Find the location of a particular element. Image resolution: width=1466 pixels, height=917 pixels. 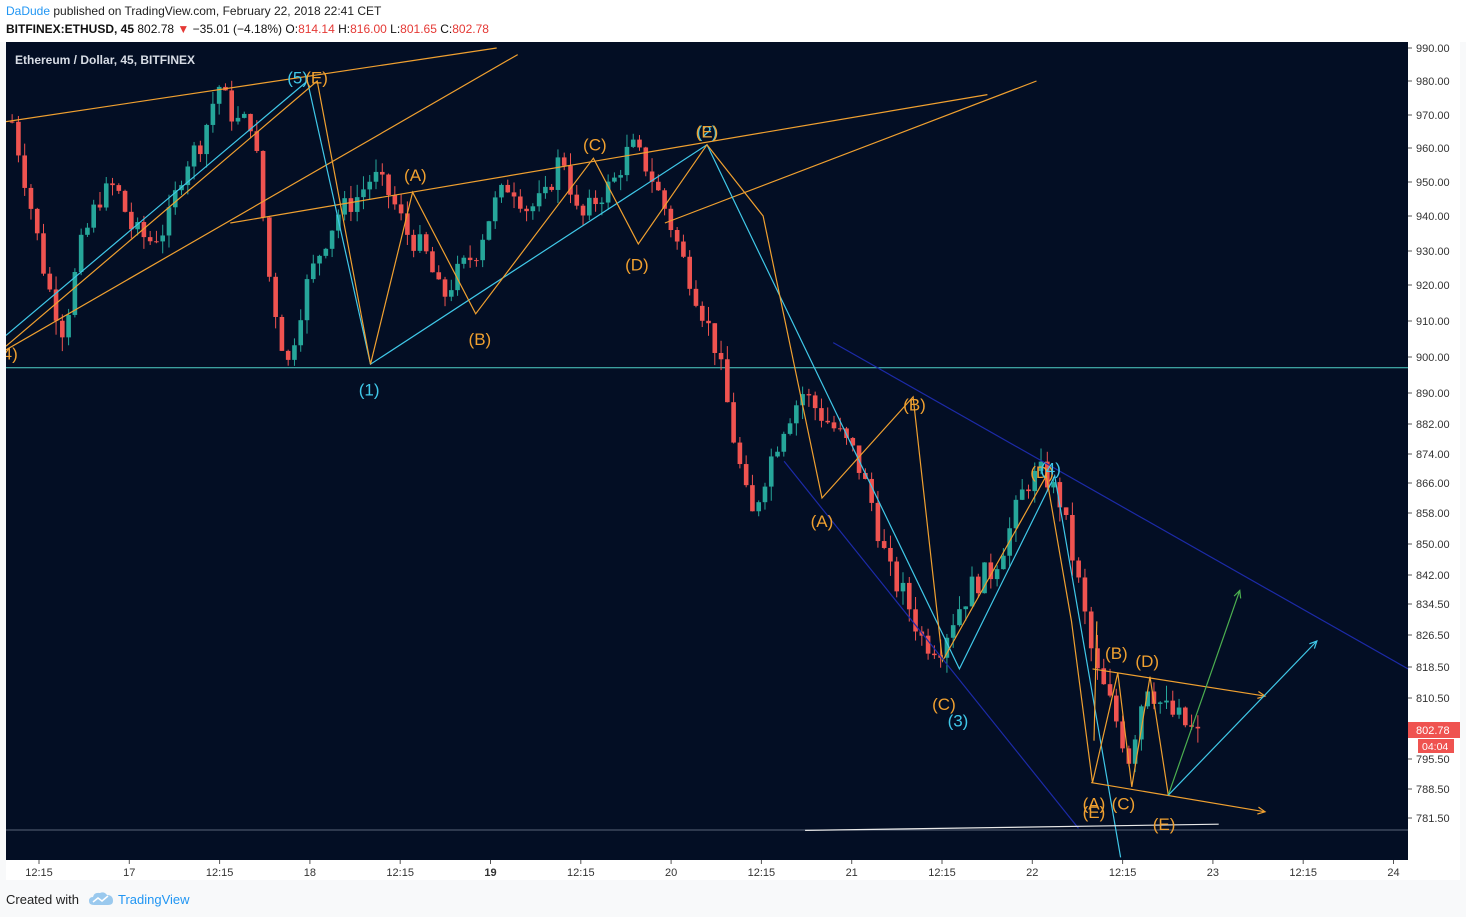

price-tick-label: 781.50 is located at coordinates (1433, 819).